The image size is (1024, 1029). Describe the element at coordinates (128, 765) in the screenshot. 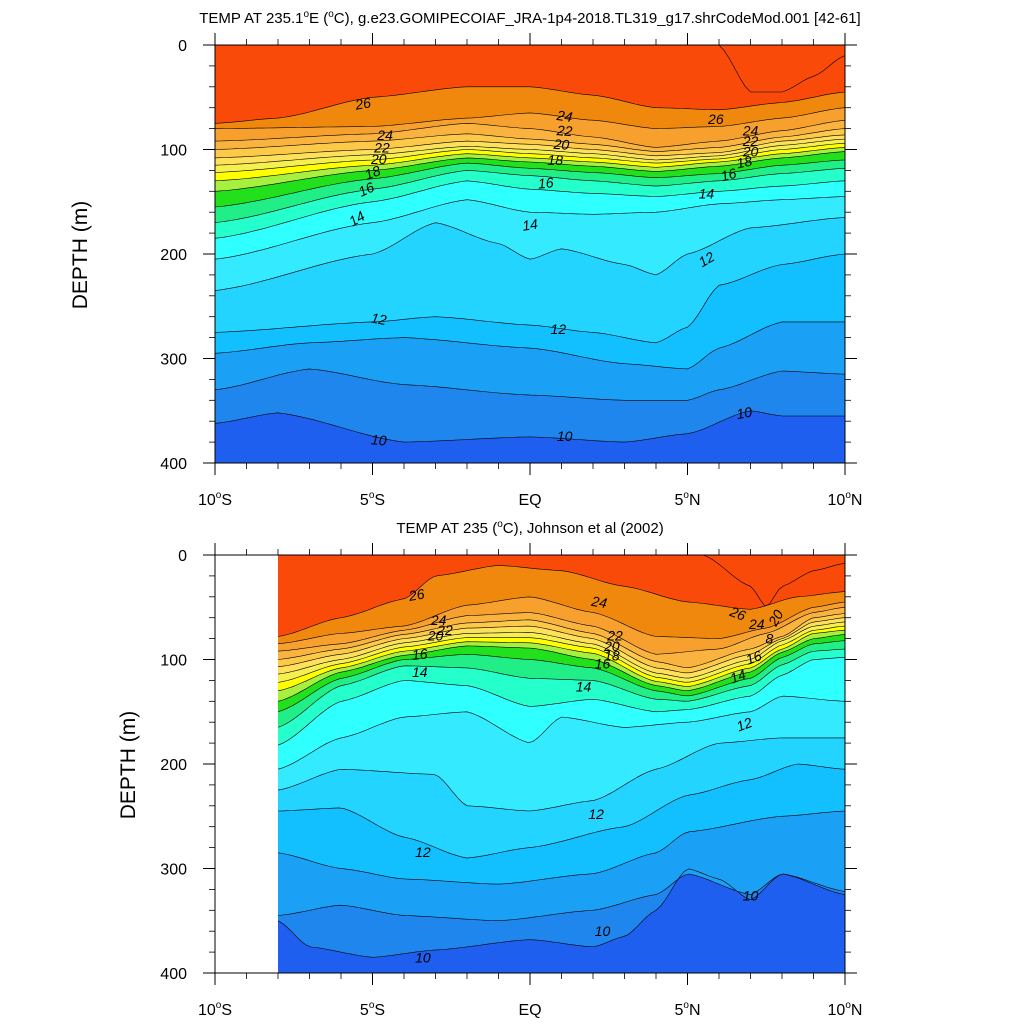

I see `y-axis-label: DEPTH (m)` at that location.